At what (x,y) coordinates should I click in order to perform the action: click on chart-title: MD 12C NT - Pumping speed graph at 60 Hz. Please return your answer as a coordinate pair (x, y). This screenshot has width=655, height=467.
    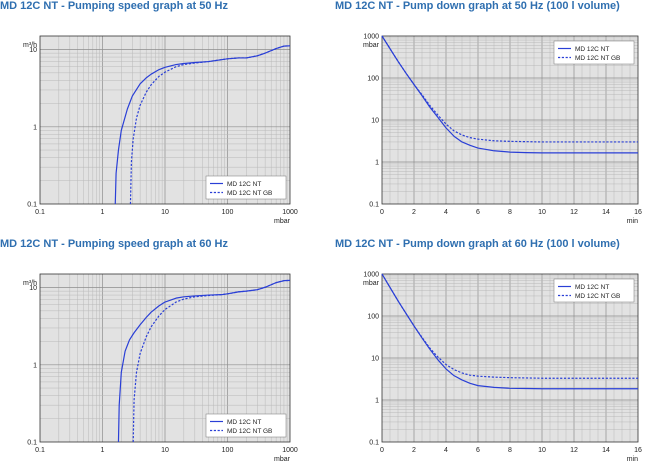
    Looking at the image, I should click on (114, 244).